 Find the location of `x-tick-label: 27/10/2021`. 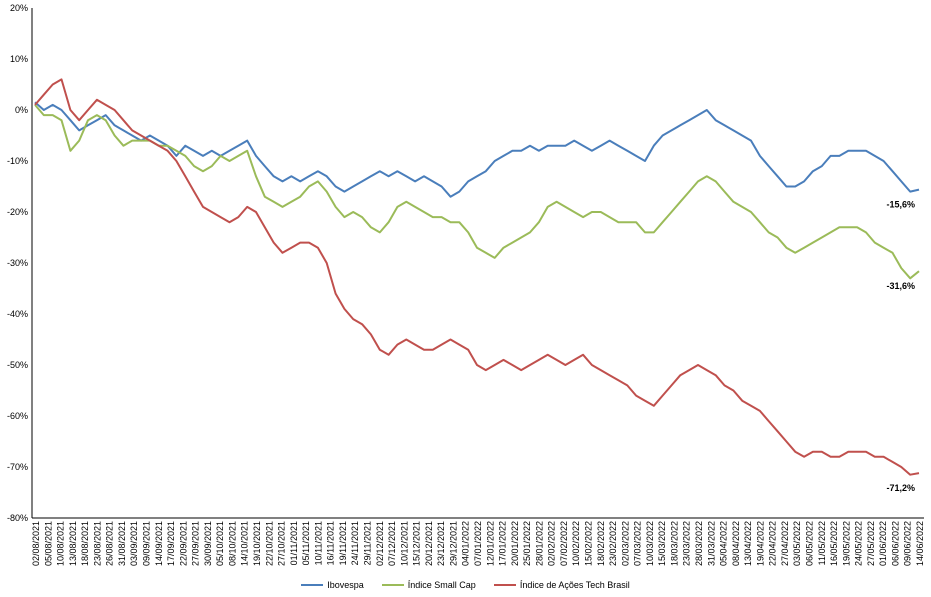

x-tick-label: 27/10/2021 is located at coordinates (282, 543).